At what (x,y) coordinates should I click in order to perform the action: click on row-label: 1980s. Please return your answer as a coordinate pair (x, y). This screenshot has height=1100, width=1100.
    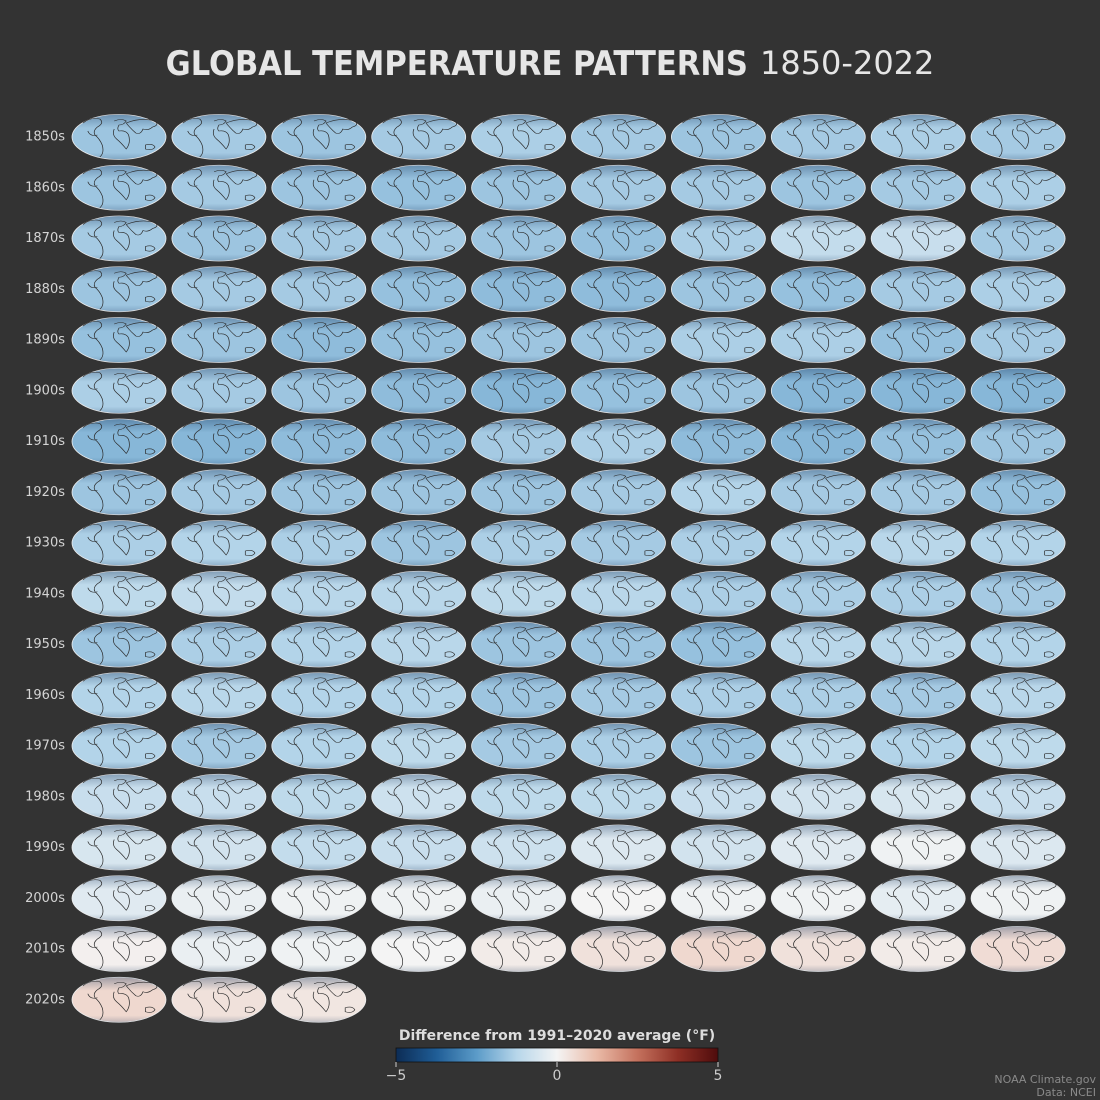
    Looking at the image, I should click on (45, 796).